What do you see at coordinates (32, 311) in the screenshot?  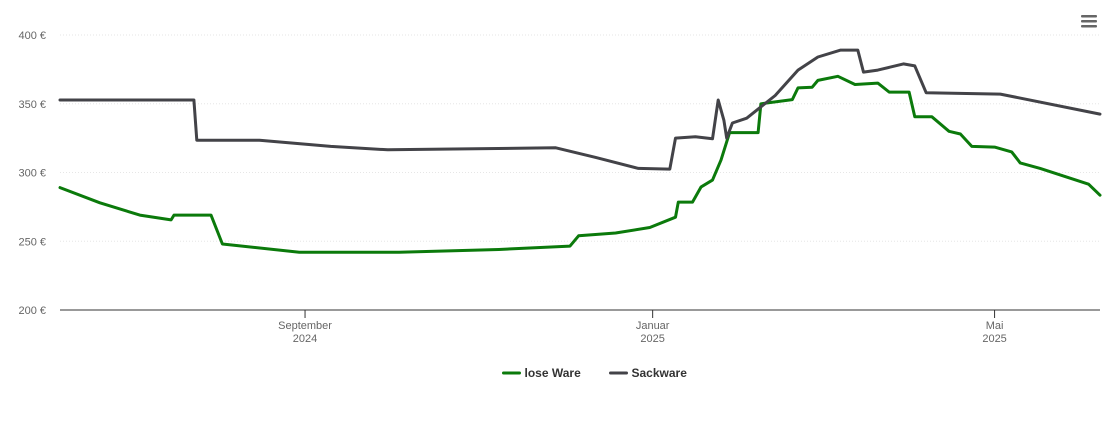 I see `y-tick-label: 200 €` at bounding box center [32, 311].